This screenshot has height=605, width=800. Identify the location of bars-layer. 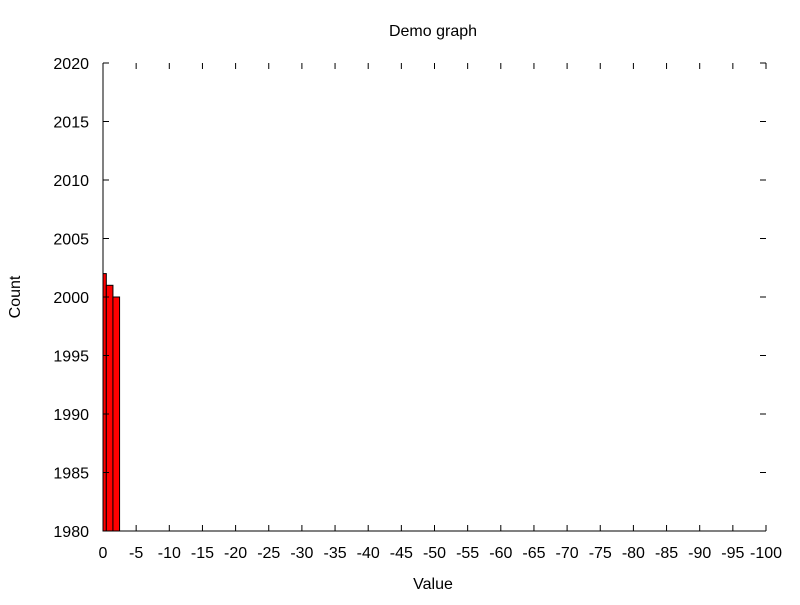
(111, 402).